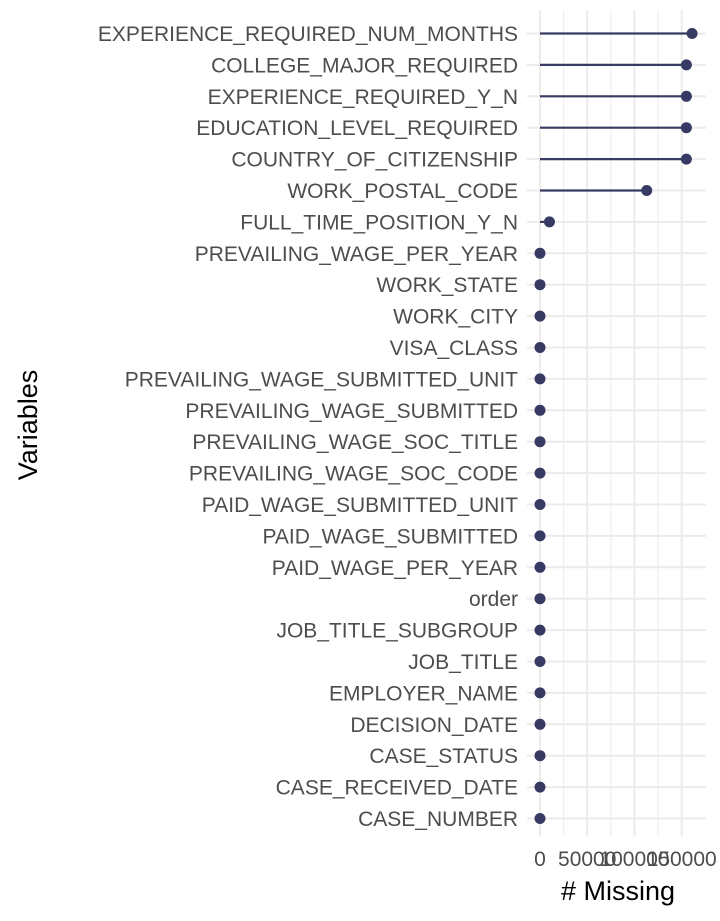  I want to click on category-label: PREVAILING_WAGE_SOC_CODE, so click(353, 474).